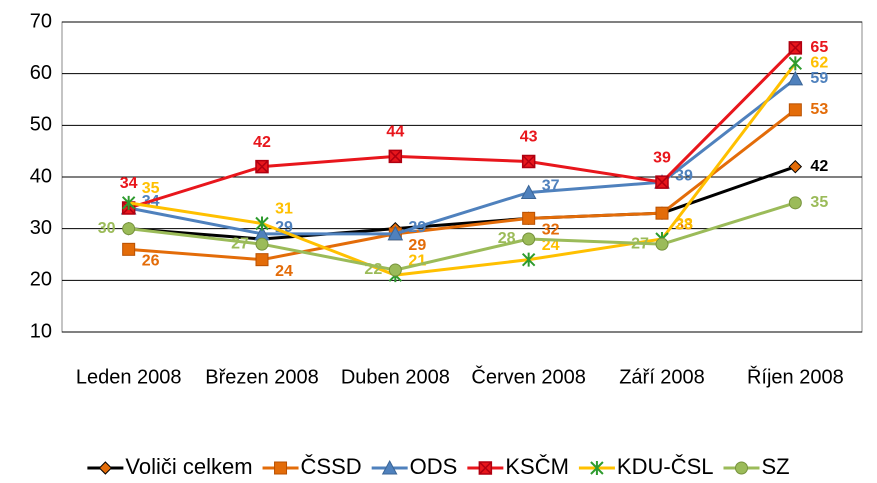  What do you see at coordinates (129, 183) in the screenshot?
I see `data-label: 34` at bounding box center [129, 183].